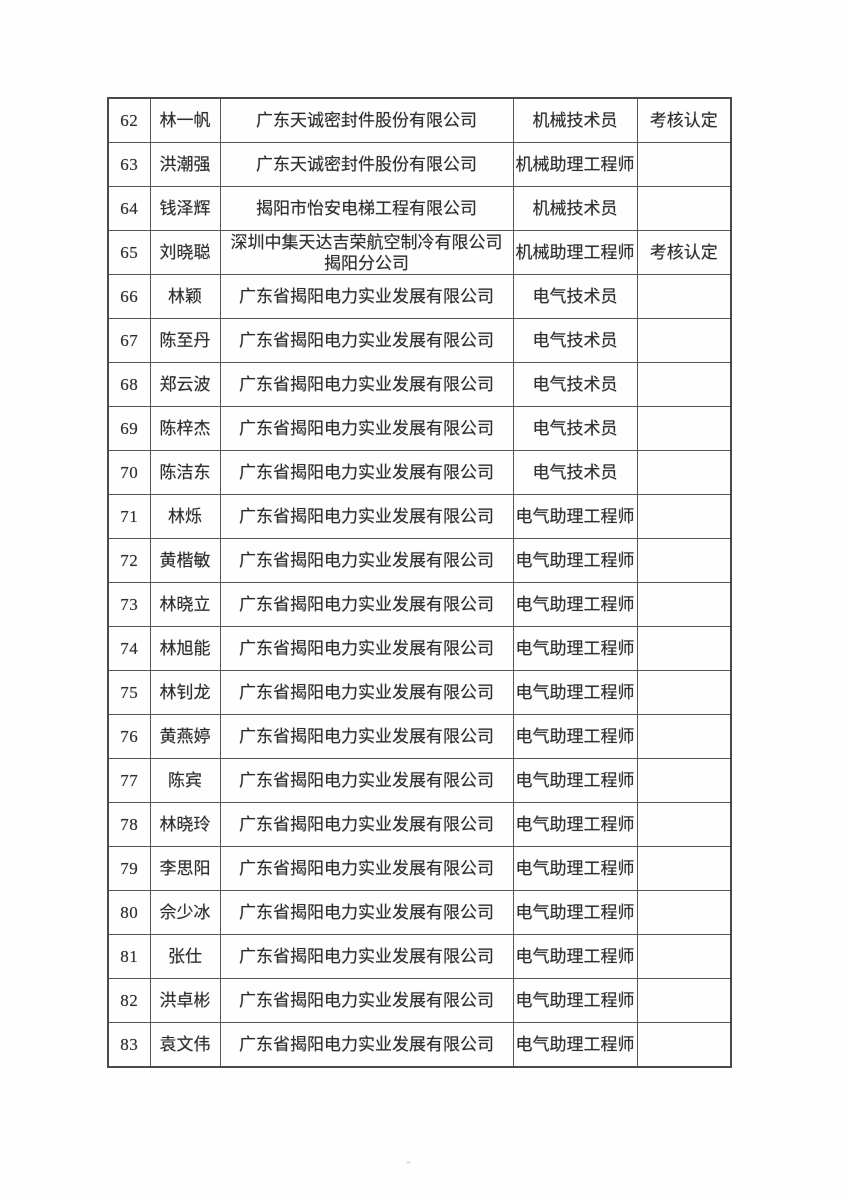  What do you see at coordinates (419, 824) in the screenshot?
I see `table-row: 78 林晓玲 广东省揭阳电力实业发展有限公司 电气助理工程师` at bounding box center [419, 824].